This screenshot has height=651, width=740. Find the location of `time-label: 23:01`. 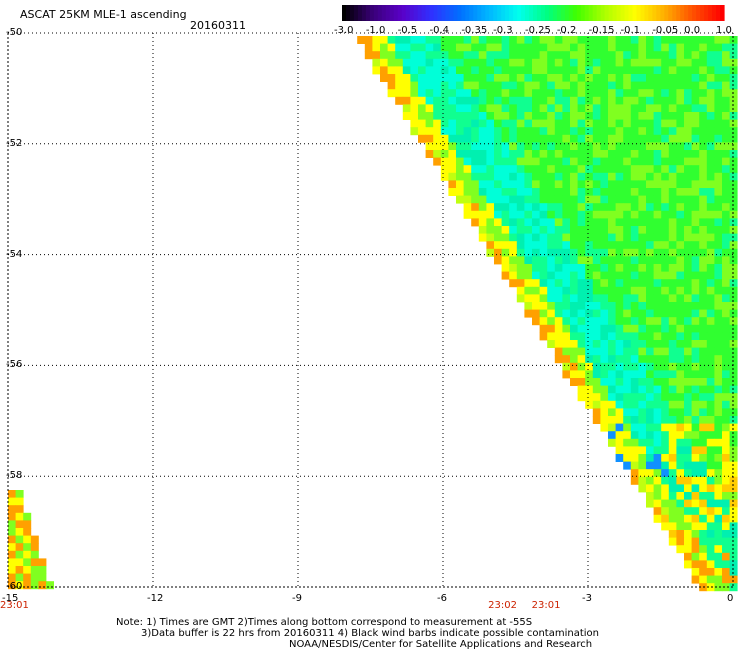

time-label: 23:01 is located at coordinates (14, 605).